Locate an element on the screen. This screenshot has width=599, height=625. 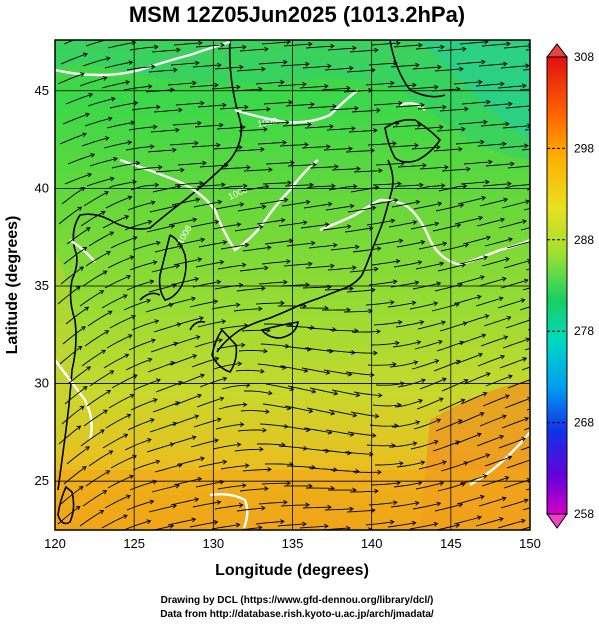
coast-taiwan is located at coordinates (66, 505).